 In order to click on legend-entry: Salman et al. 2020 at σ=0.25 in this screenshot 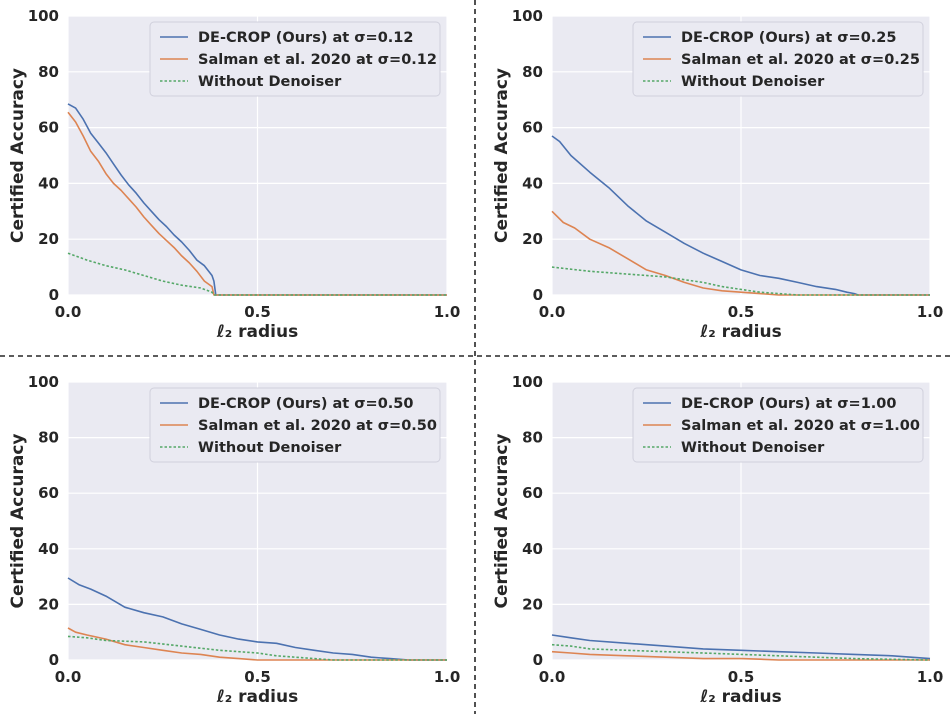, I will do `click(800, 60)`.